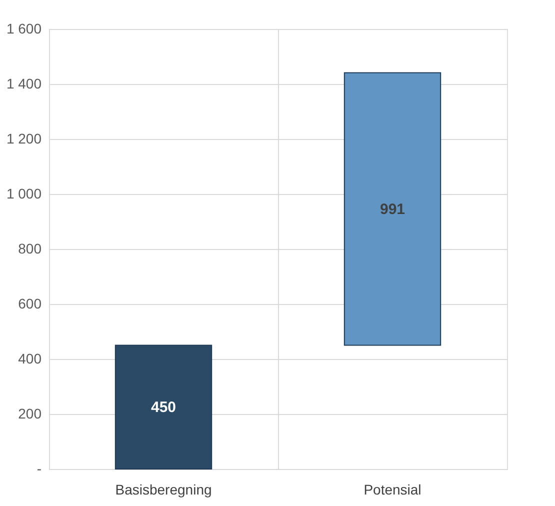 The height and width of the screenshot is (506, 555). I want to click on y-tick-label: 800, so click(30, 248).